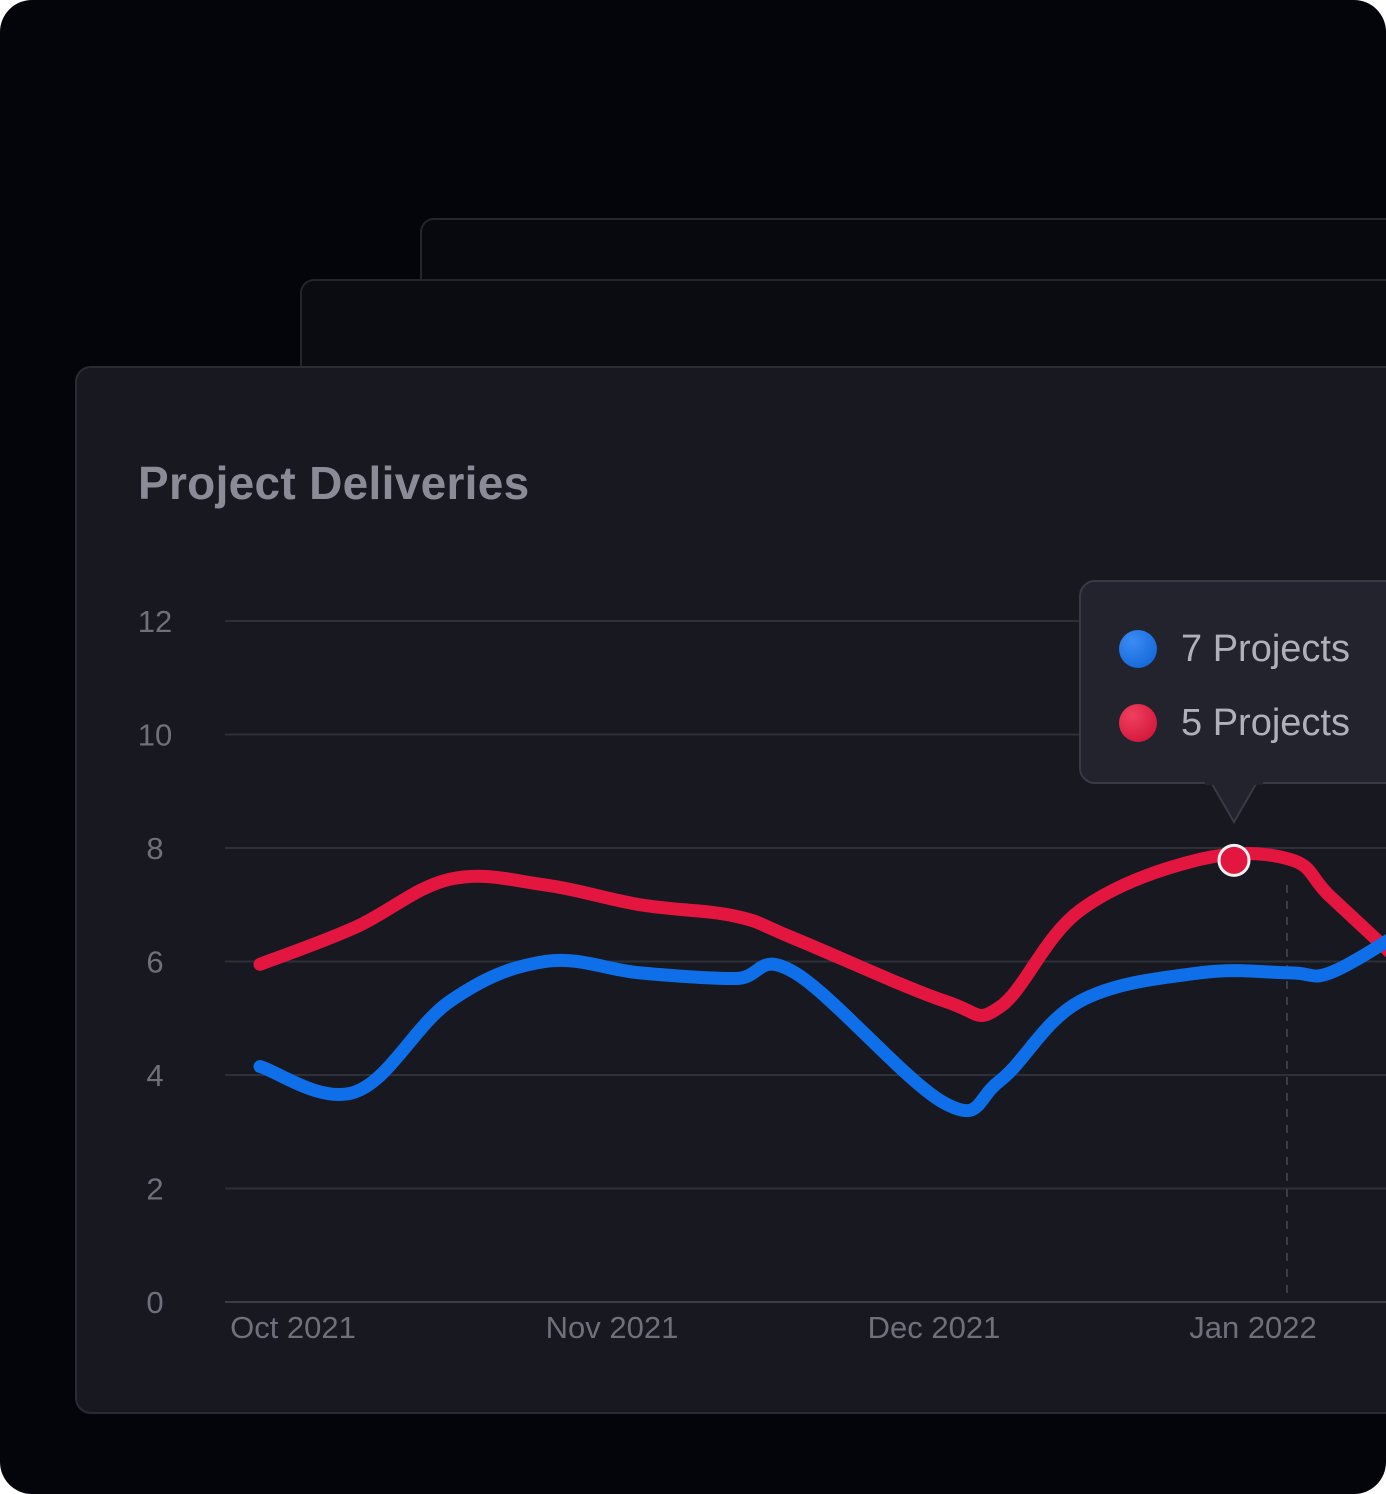 The width and height of the screenshot is (1386, 1494). Describe the element at coordinates (1265, 723) in the screenshot. I see `tooltip-label-red: 5 Projects` at that location.